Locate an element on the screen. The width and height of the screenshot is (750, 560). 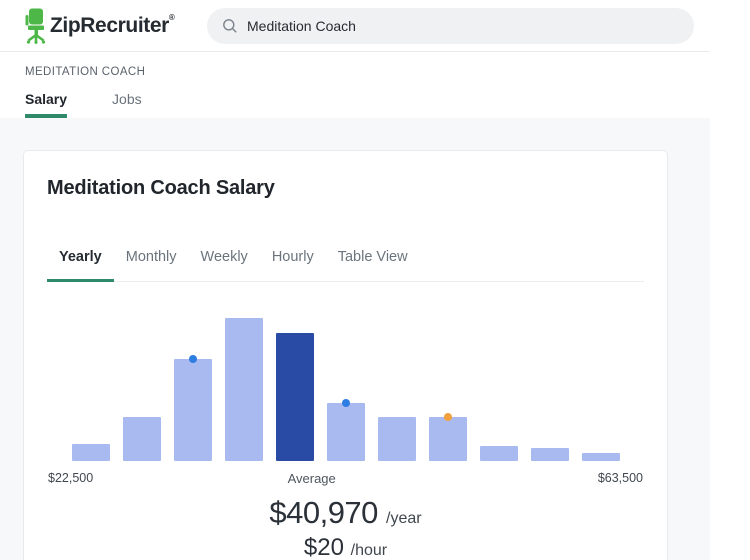
average-hourly: $20 /hour is located at coordinates (345, 547).